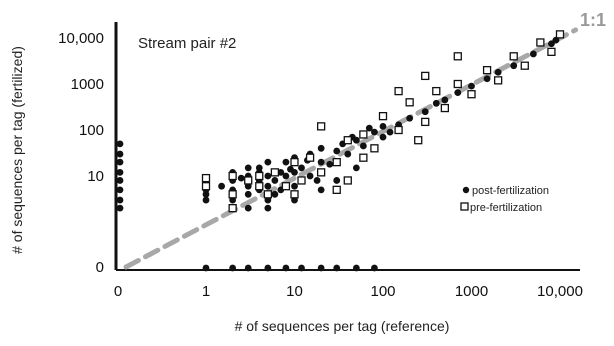 This screenshot has width=614, height=346. I want to click on legend-marker-open-square, so click(464, 206).